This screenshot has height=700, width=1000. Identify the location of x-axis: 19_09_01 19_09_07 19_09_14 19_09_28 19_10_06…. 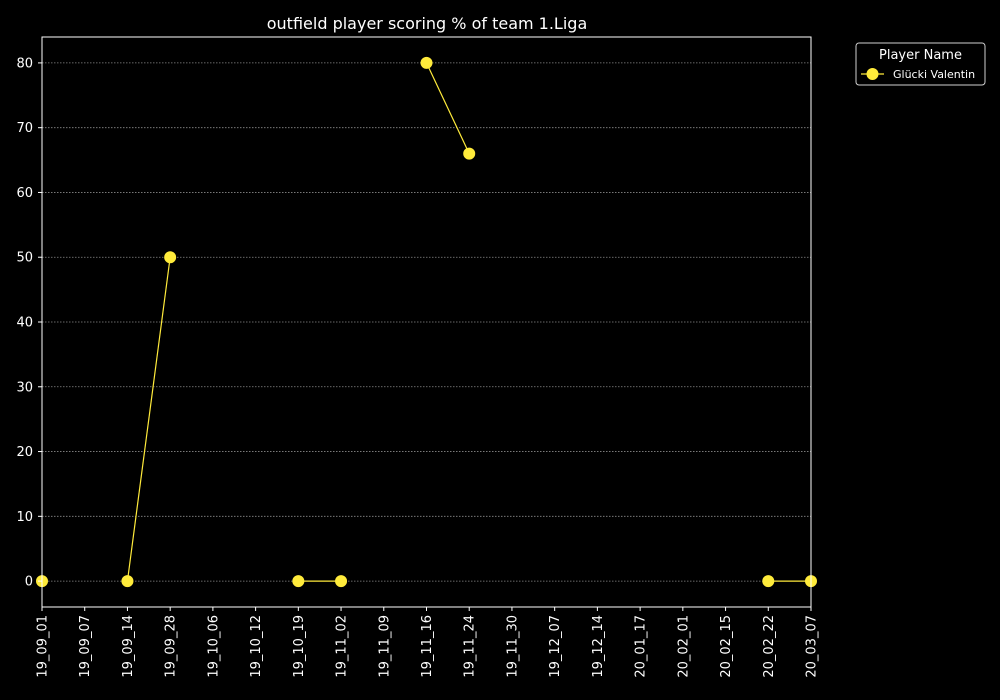
(428, 642).